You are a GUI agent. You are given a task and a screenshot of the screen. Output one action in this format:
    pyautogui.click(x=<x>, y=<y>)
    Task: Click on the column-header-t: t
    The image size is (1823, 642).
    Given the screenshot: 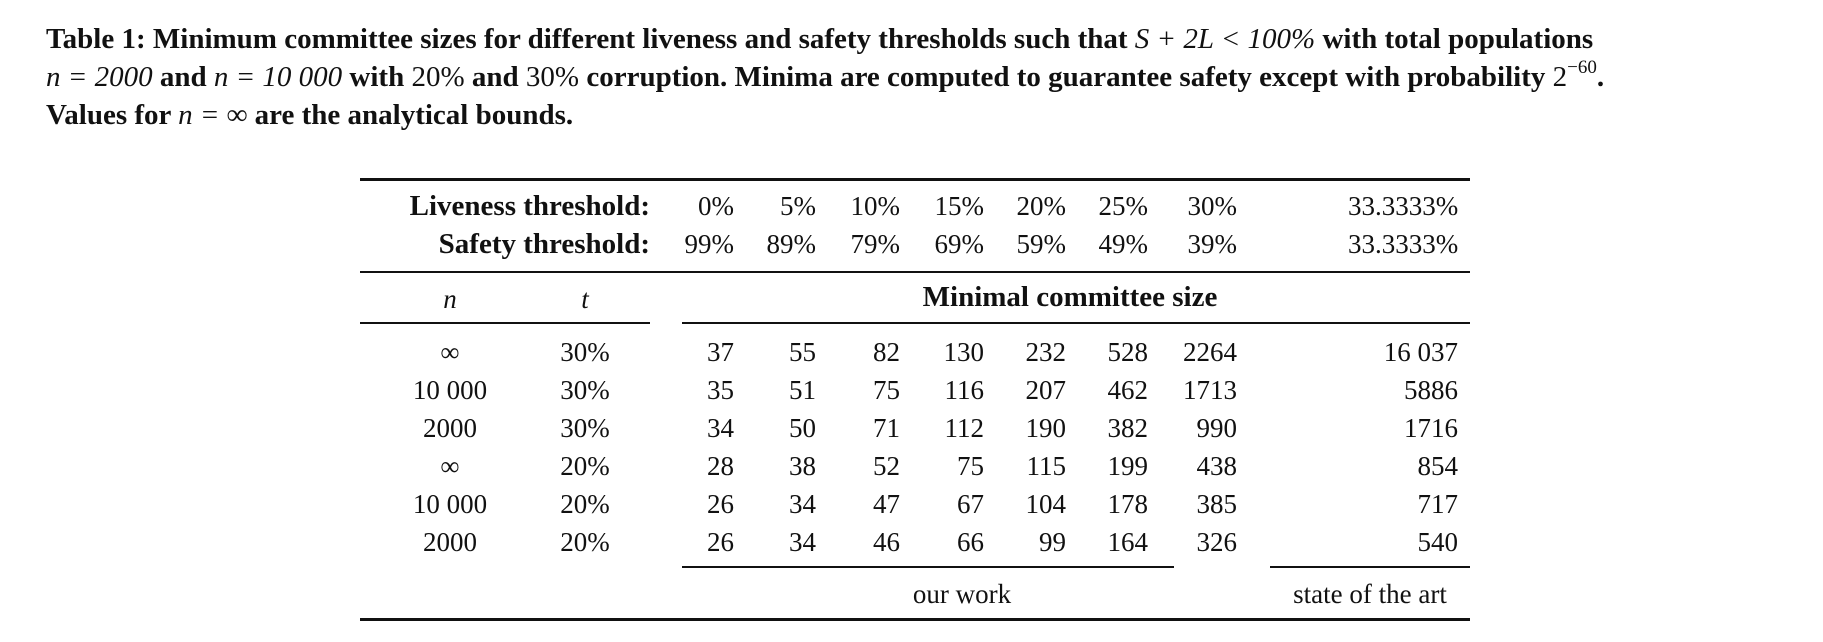 What is the action you would take?
    pyautogui.click(x=585, y=299)
    